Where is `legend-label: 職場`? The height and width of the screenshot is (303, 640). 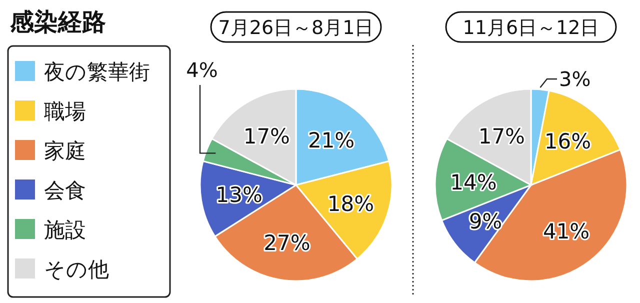
legend-label: 職場 is located at coordinates (65, 112).